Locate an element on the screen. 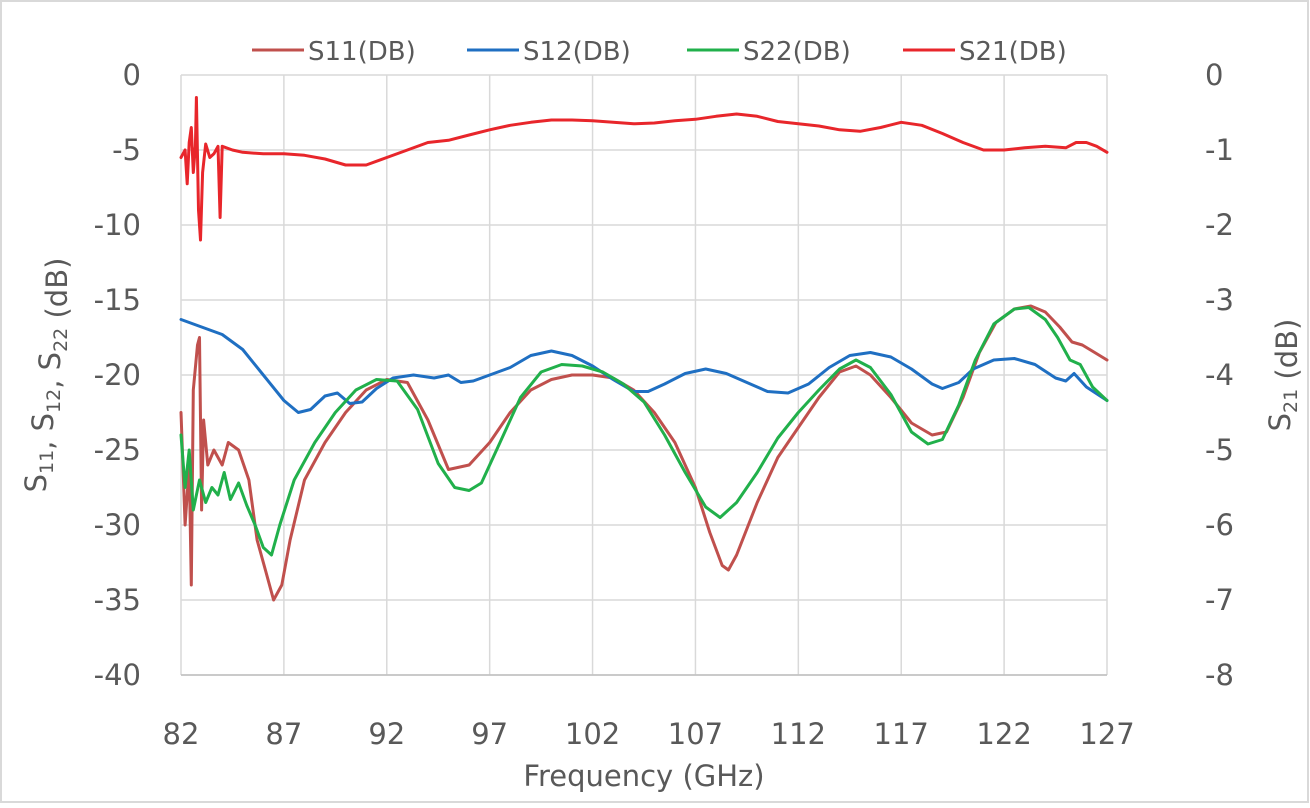 The height and width of the screenshot is (808, 1310). x-tick-label: 127 is located at coordinates (1106, 734).